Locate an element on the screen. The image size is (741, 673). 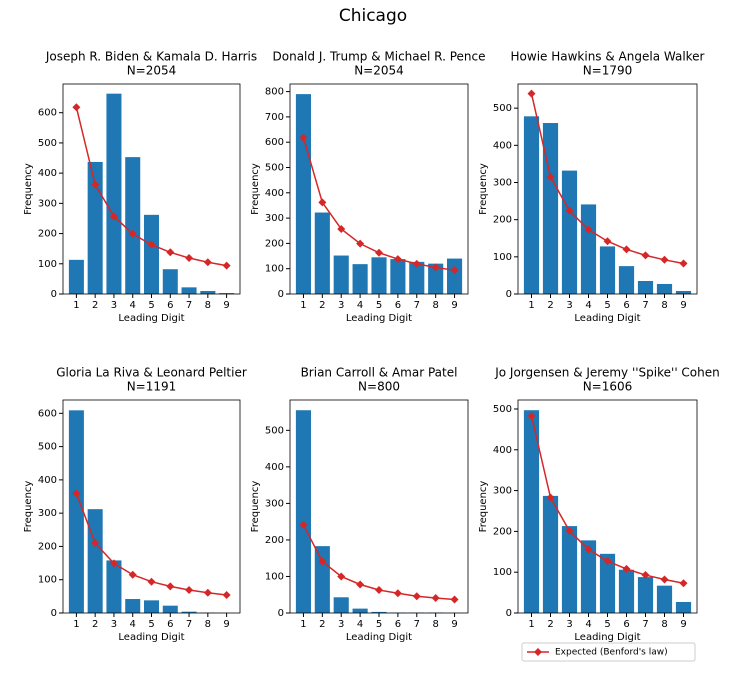
legend-box is located at coordinates (608, 652).